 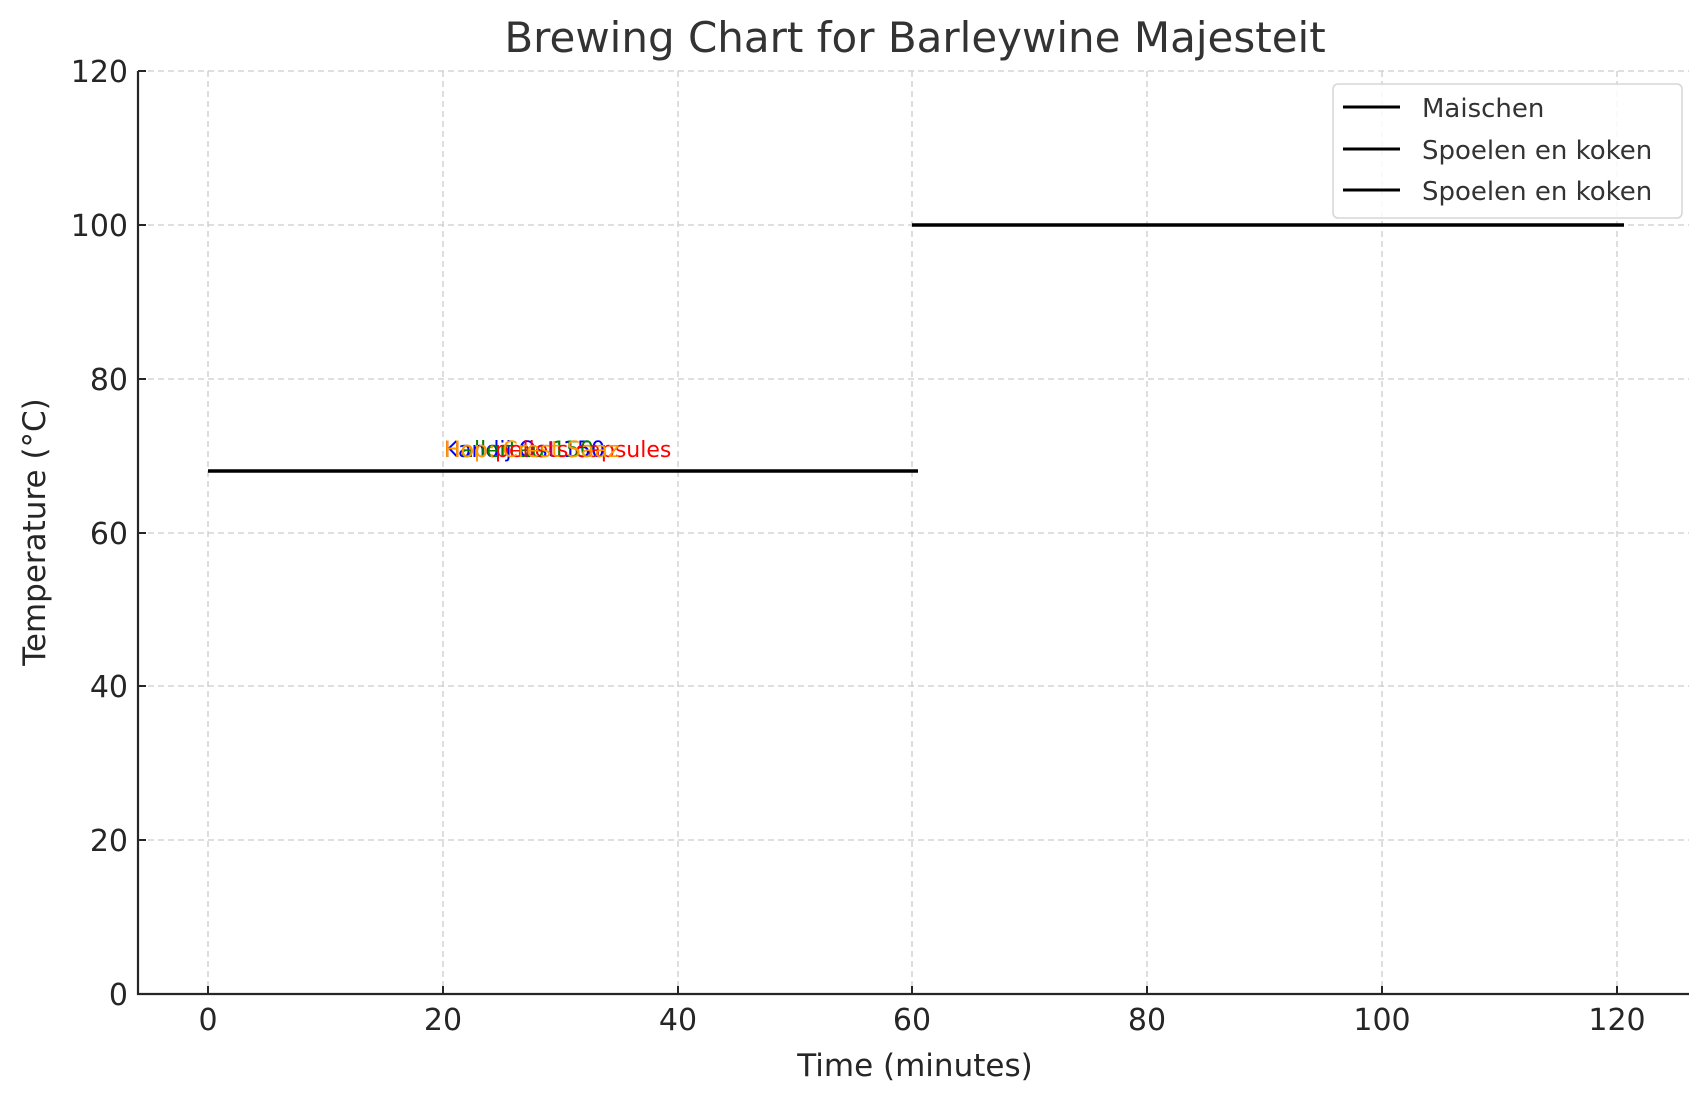 What do you see at coordinates (519, 450) in the screenshot?
I see `annotation-green: Hallertau 150` at bounding box center [519, 450].